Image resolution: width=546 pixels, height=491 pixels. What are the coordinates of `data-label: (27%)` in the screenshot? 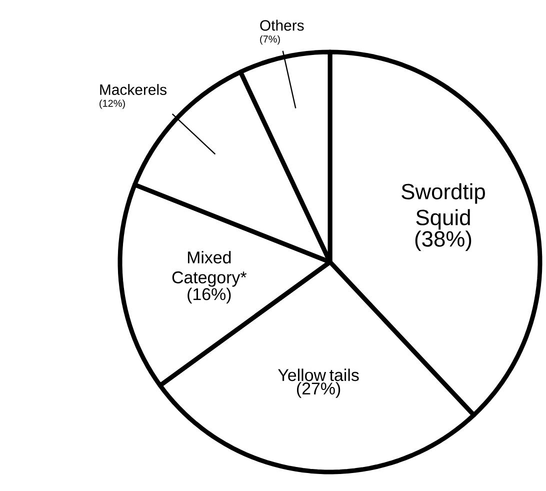 It's located at (318, 390).